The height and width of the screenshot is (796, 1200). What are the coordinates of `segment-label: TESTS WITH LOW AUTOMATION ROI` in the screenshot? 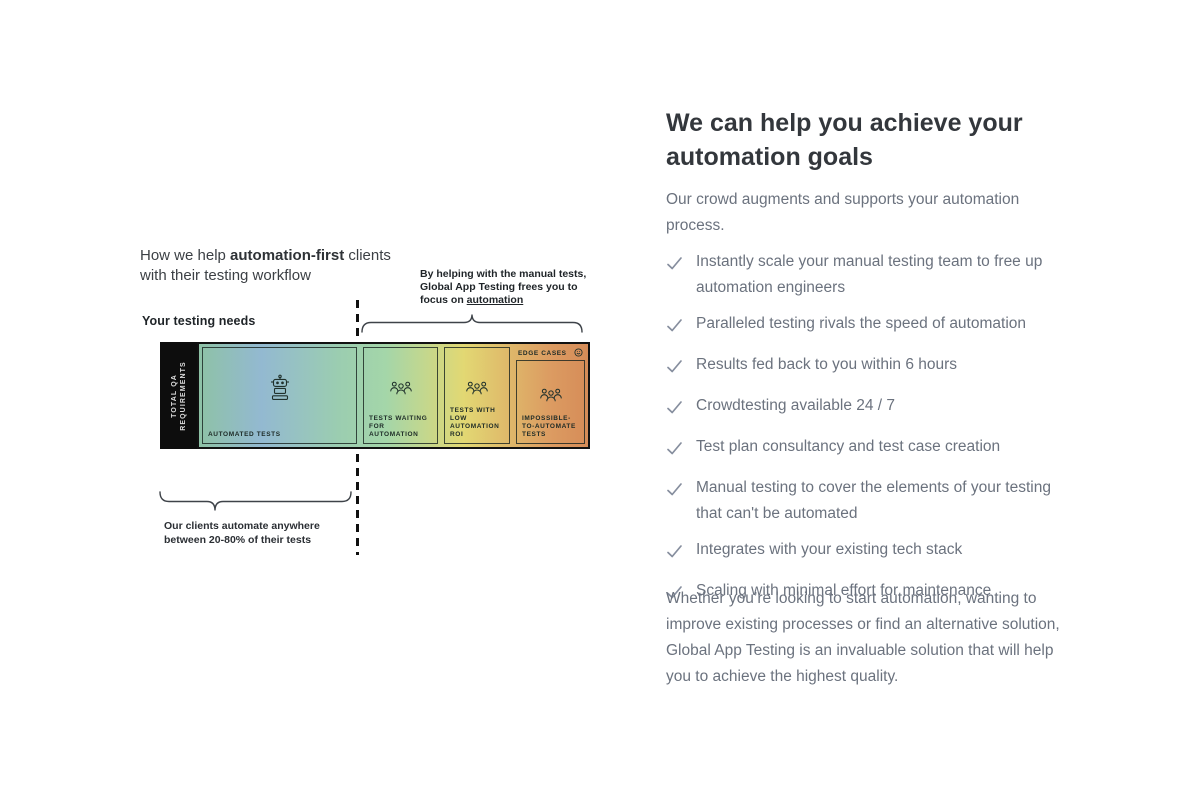 It's located at (475, 422).